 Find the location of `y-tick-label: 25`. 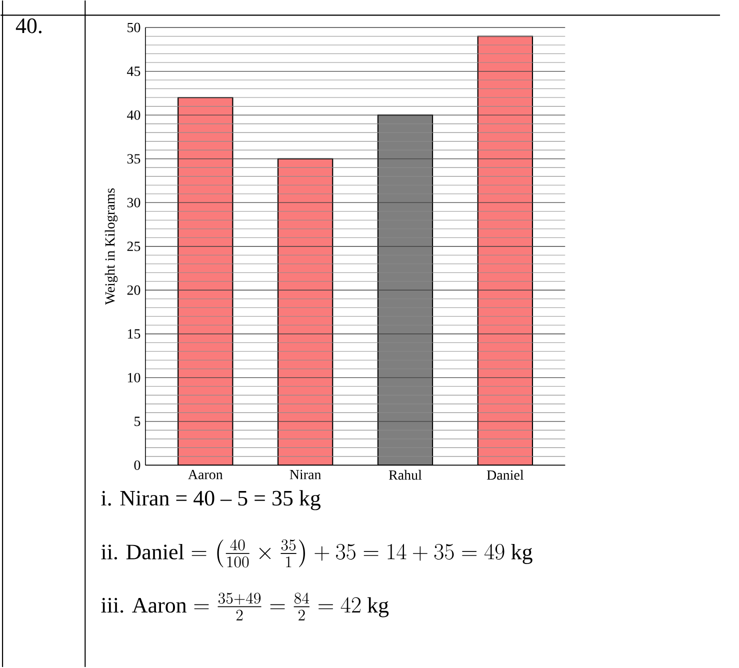

y-tick-label: 25 is located at coordinates (133, 247).